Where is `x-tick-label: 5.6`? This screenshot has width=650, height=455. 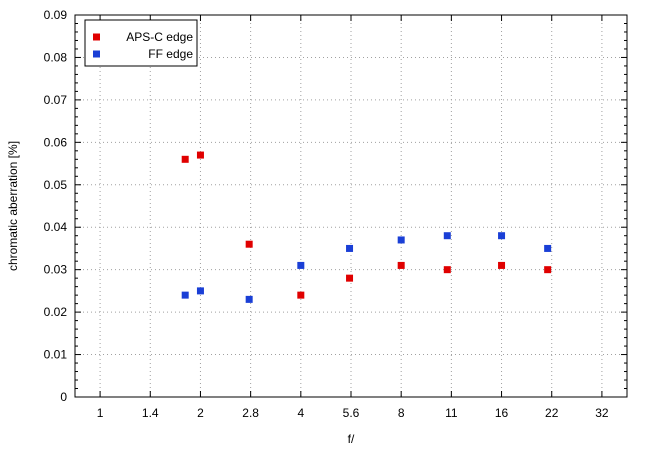
x-tick-label: 5.6 is located at coordinates (351, 413).